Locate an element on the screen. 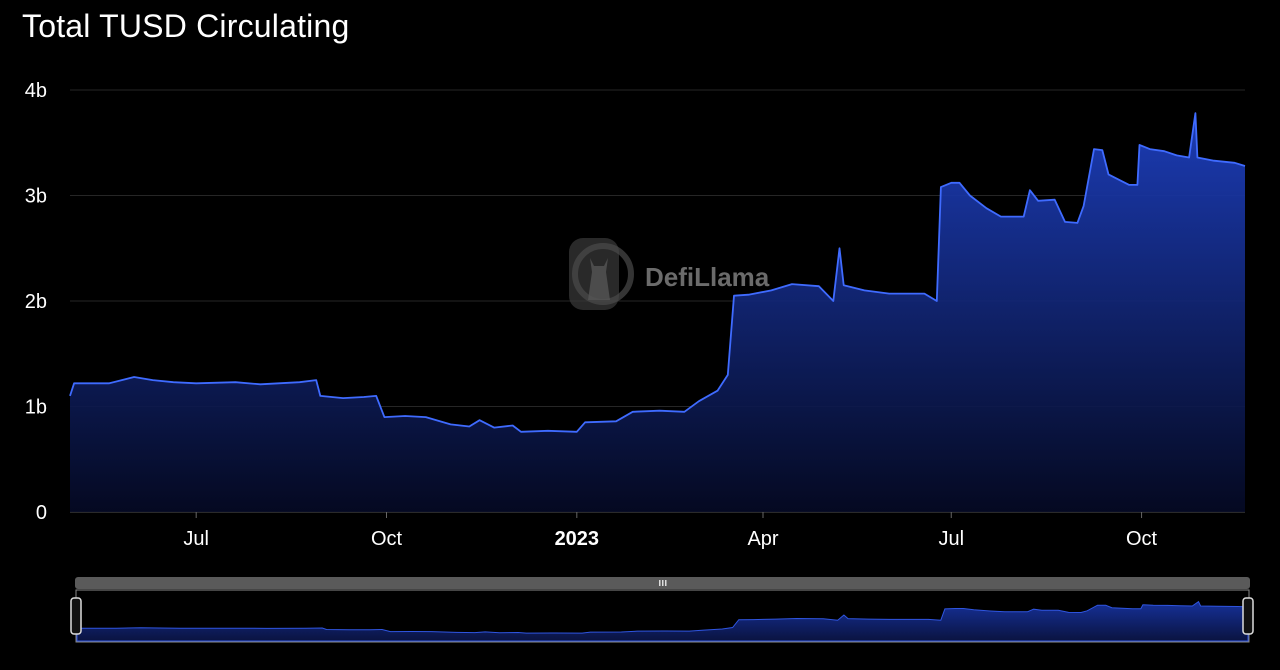  zoom-preview is located at coordinates (662, 621).